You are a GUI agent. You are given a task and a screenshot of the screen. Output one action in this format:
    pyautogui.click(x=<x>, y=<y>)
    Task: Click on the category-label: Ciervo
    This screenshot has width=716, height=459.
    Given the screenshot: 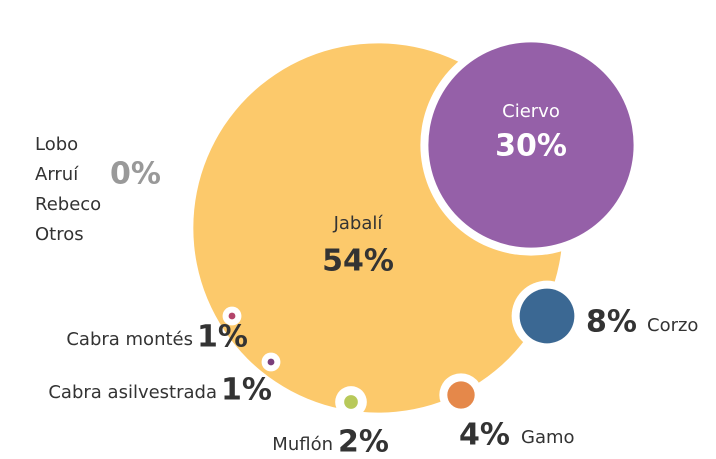 What is the action you would take?
    pyautogui.click(x=531, y=111)
    